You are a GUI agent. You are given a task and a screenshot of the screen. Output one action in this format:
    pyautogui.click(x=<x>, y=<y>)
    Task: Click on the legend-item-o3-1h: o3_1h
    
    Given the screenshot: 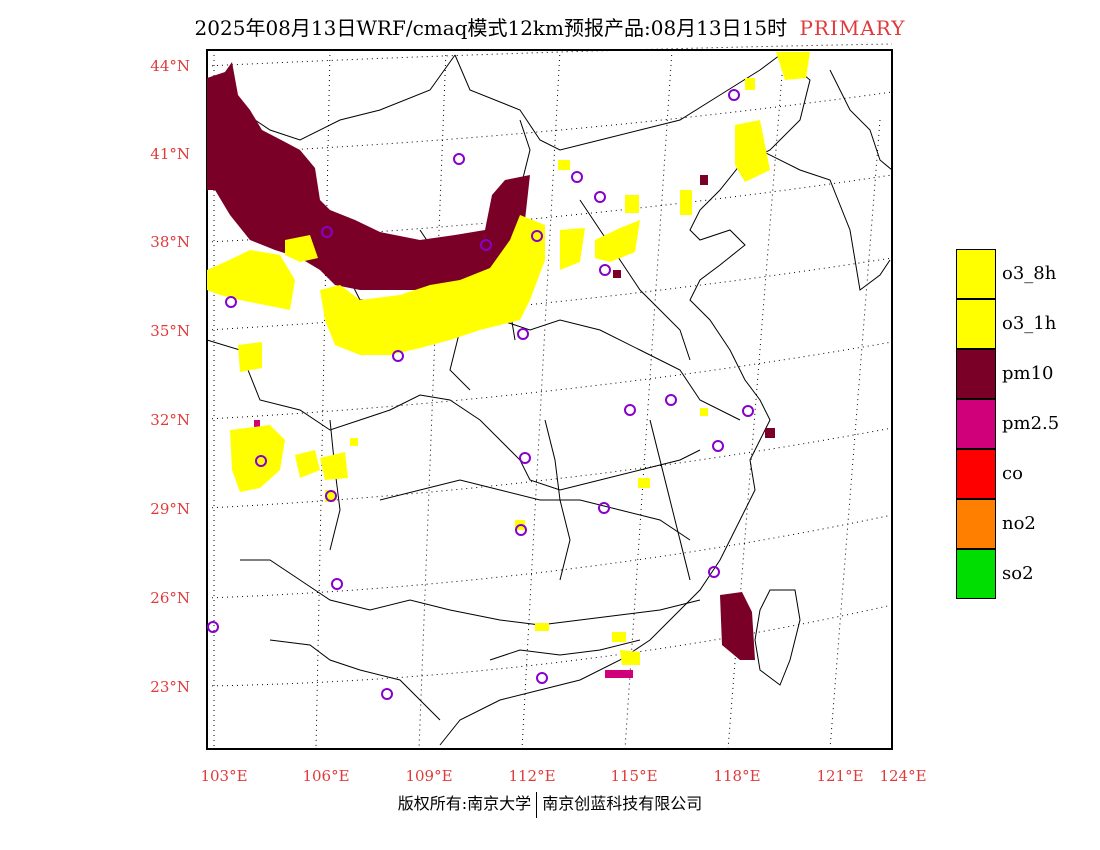 What is the action you would take?
    pyautogui.click(x=1026, y=324)
    